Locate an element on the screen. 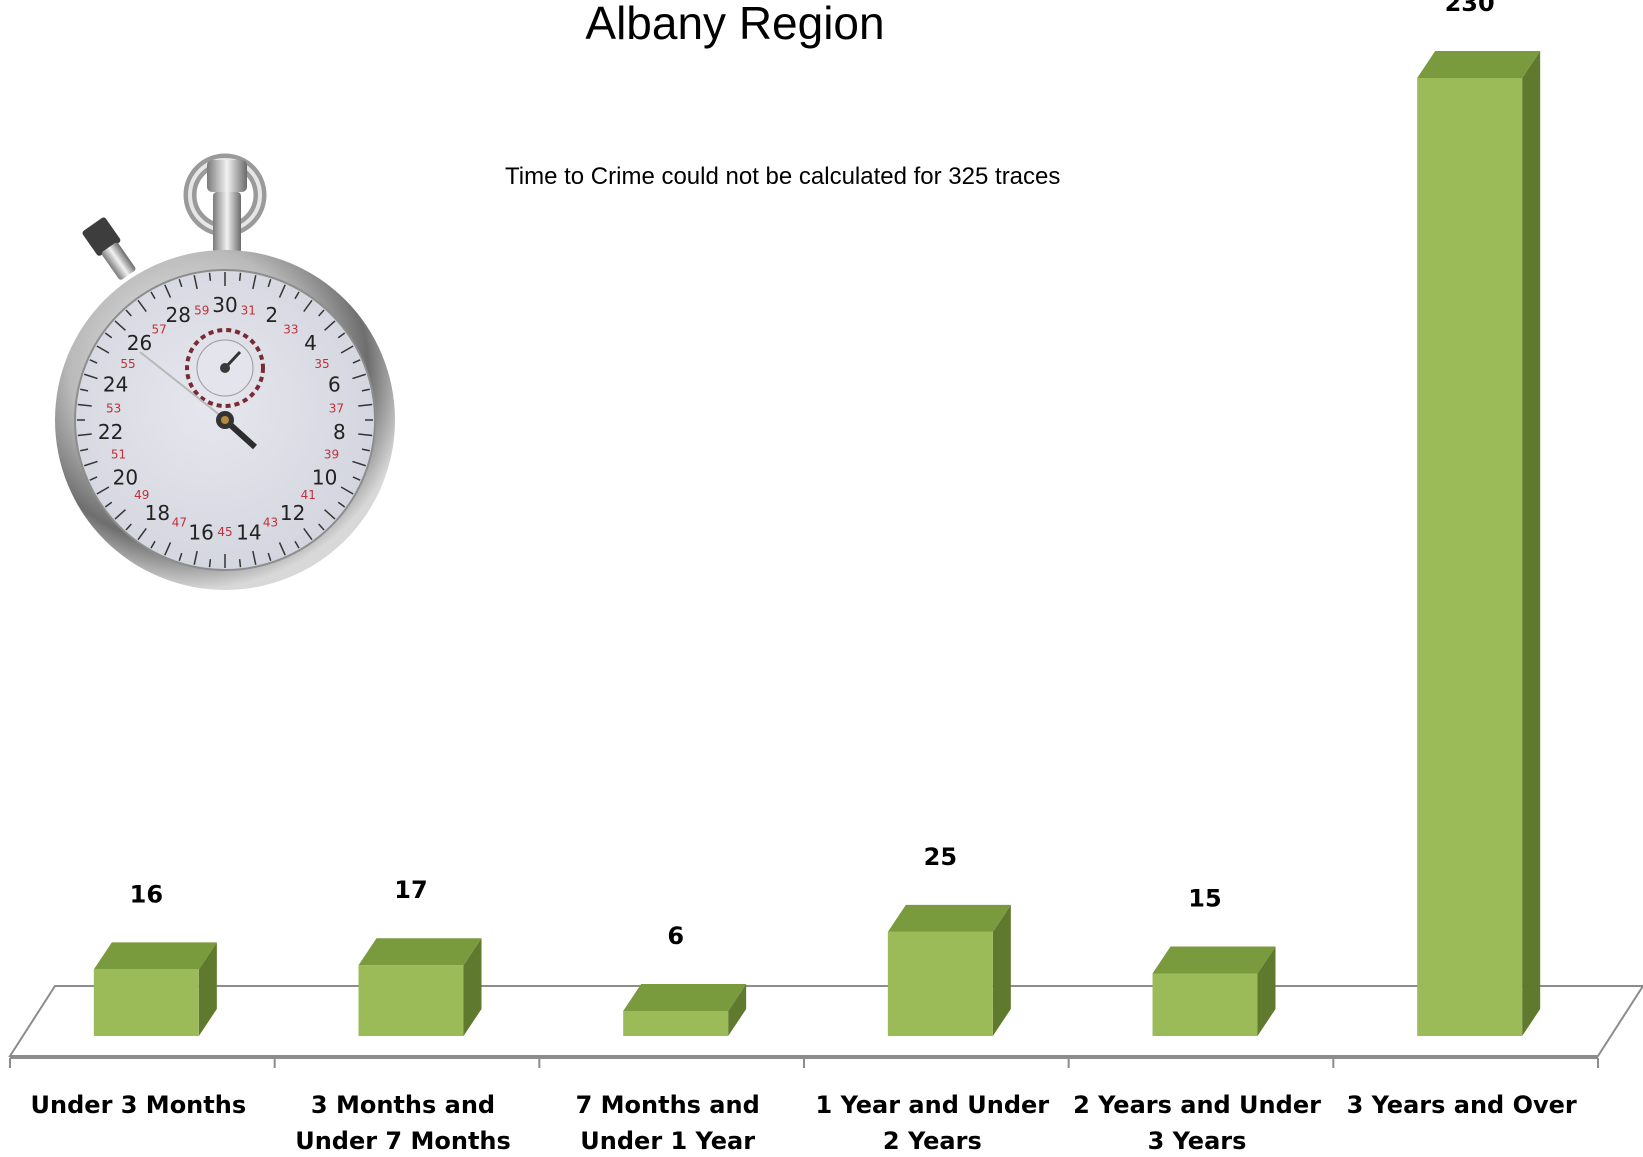 The width and height of the screenshot is (1643, 1157). x-tick-label: 1 Year and Under 2 Years is located at coordinates (933, 1123).